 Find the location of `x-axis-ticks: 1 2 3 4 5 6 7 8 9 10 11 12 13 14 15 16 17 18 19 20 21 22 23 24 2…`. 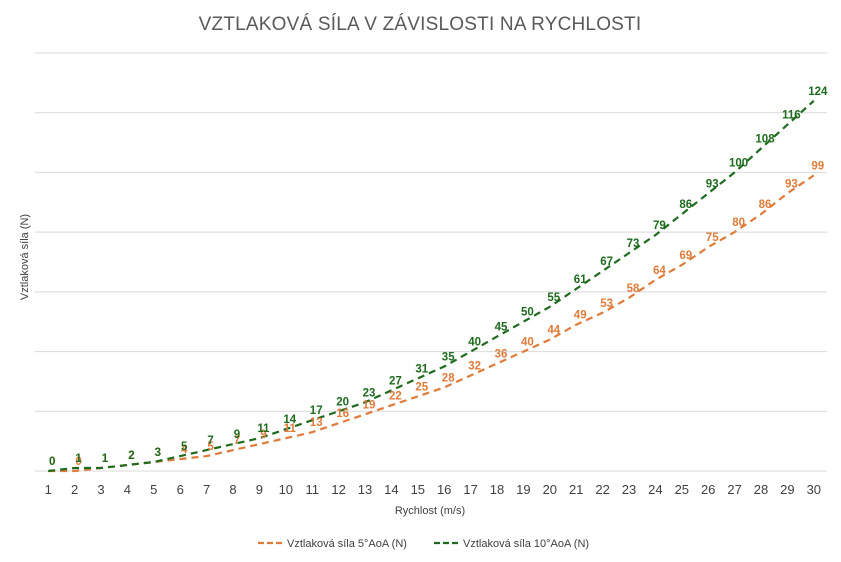

x-axis-ticks: 1 2 3 4 5 6 7 8 9 10 11 12 13 14 15 16 17 18 19 20 21 22 23 24 2… is located at coordinates (433, 489).